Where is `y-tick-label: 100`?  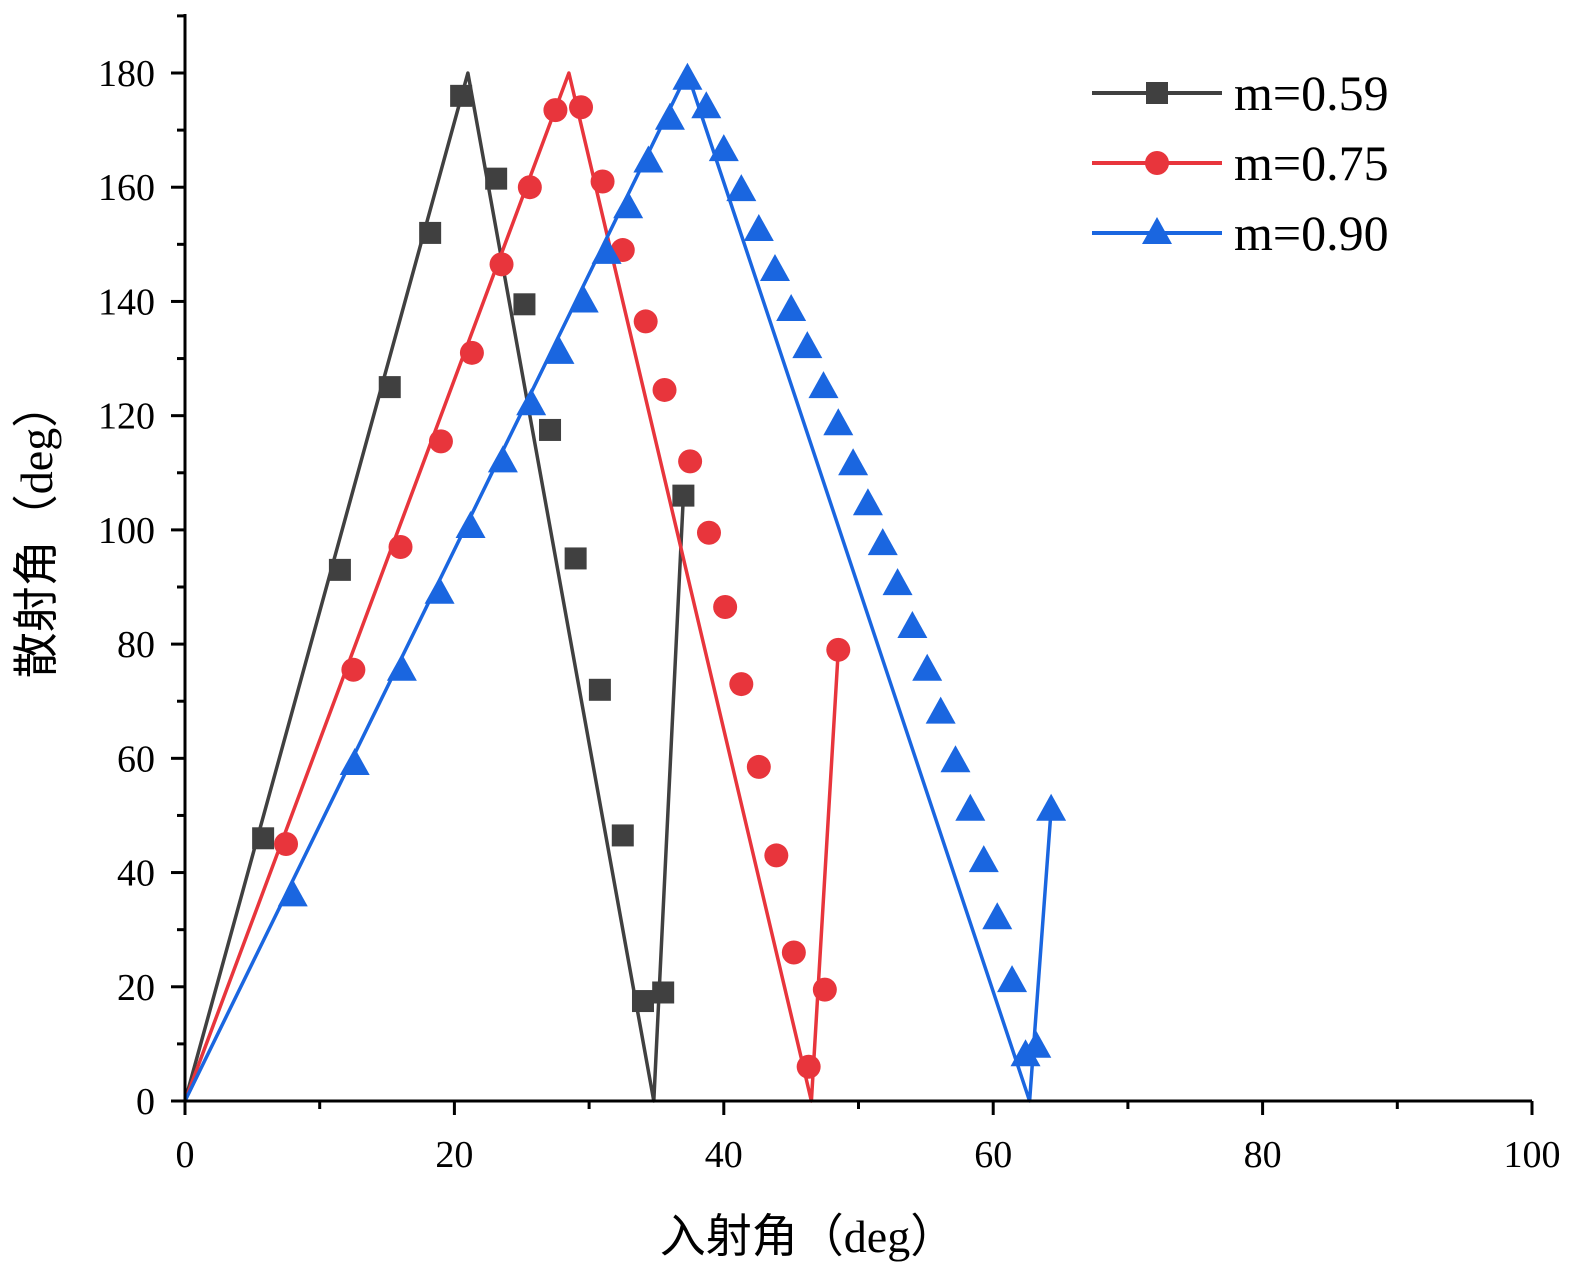
y-tick-label: 100 is located at coordinates (126, 531).